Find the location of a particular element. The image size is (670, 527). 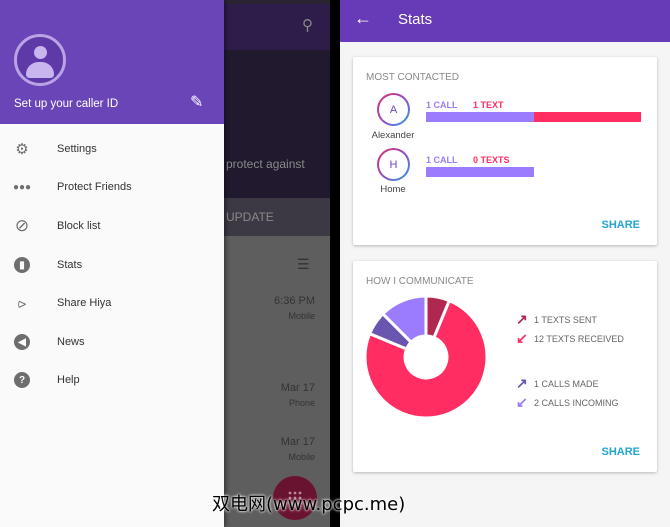

texts-label: 1 TEXT is located at coordinates (488, 105).